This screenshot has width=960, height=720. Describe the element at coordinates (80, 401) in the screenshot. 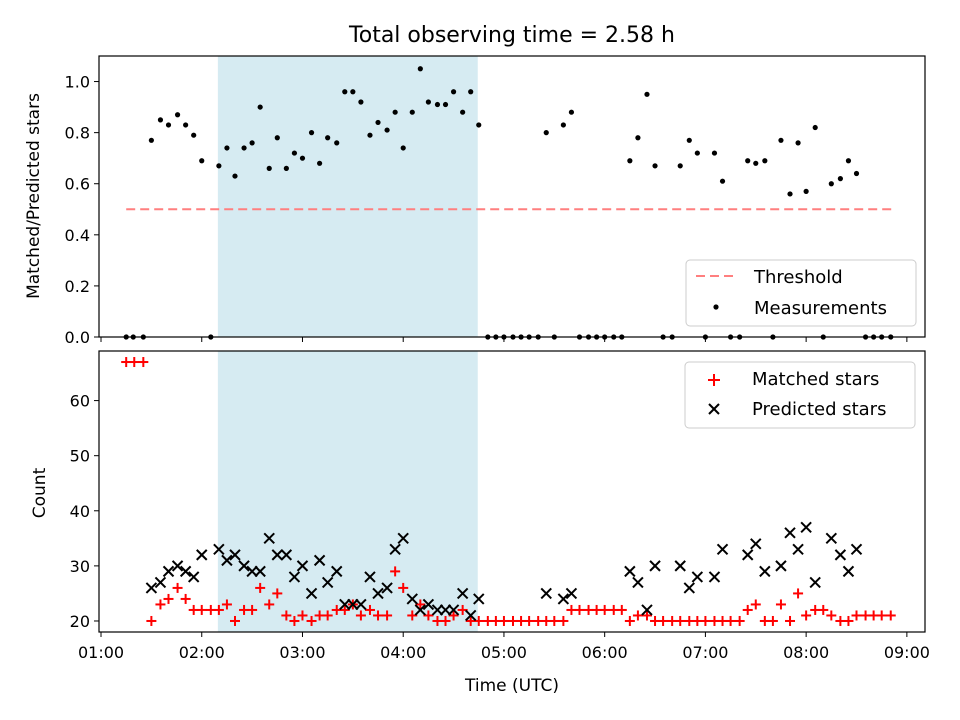

I see `counts-y-tick-label: 60` at that location.